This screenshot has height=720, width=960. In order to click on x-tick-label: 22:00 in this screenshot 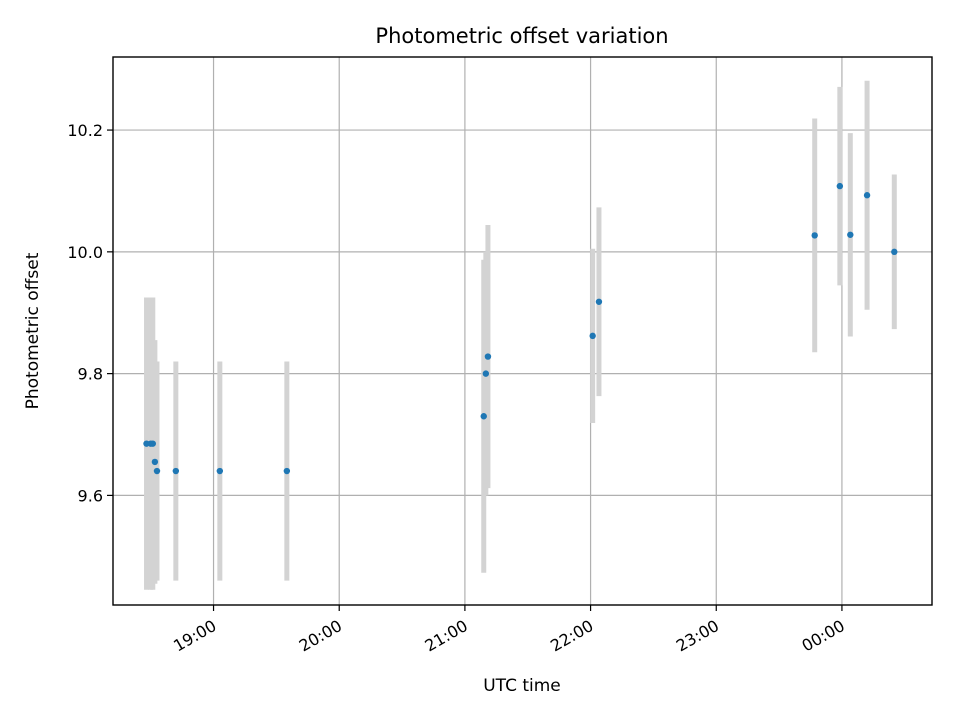, I will do `click(571, 636)`.